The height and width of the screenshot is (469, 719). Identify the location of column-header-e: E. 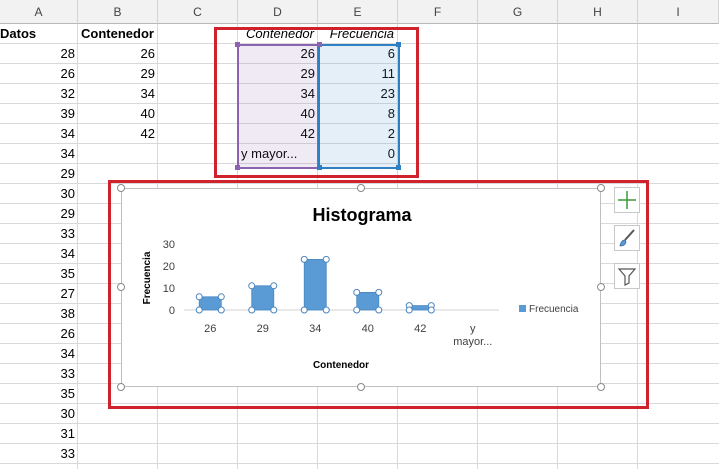
(358, 12).